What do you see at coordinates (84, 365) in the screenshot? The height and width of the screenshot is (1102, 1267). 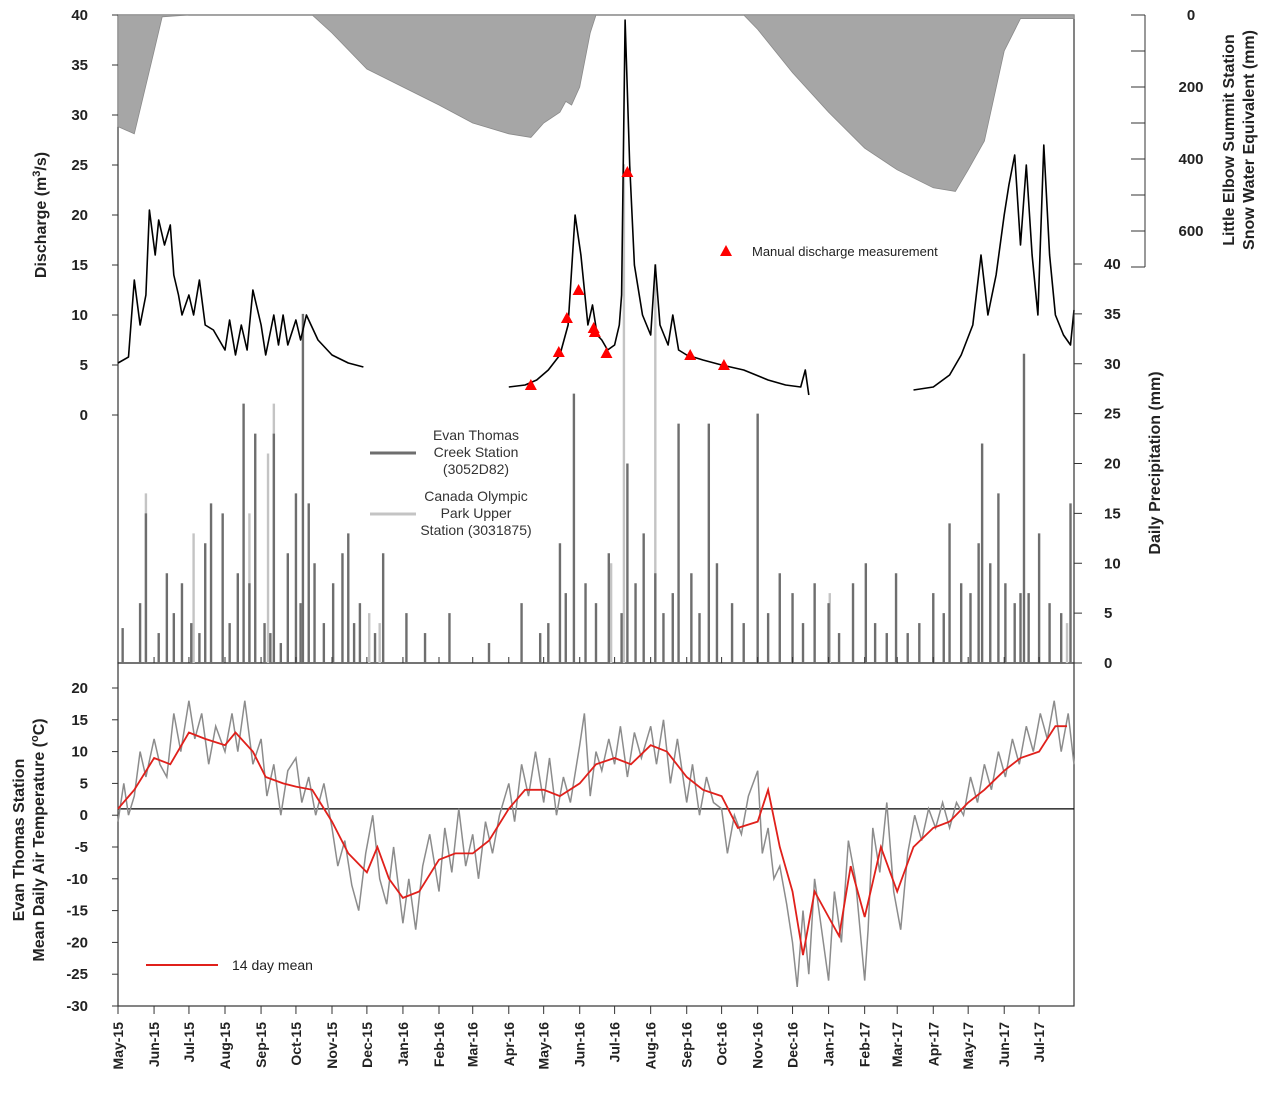 I see `discharge-tick-label: 5` at bounding box center [84, 365].